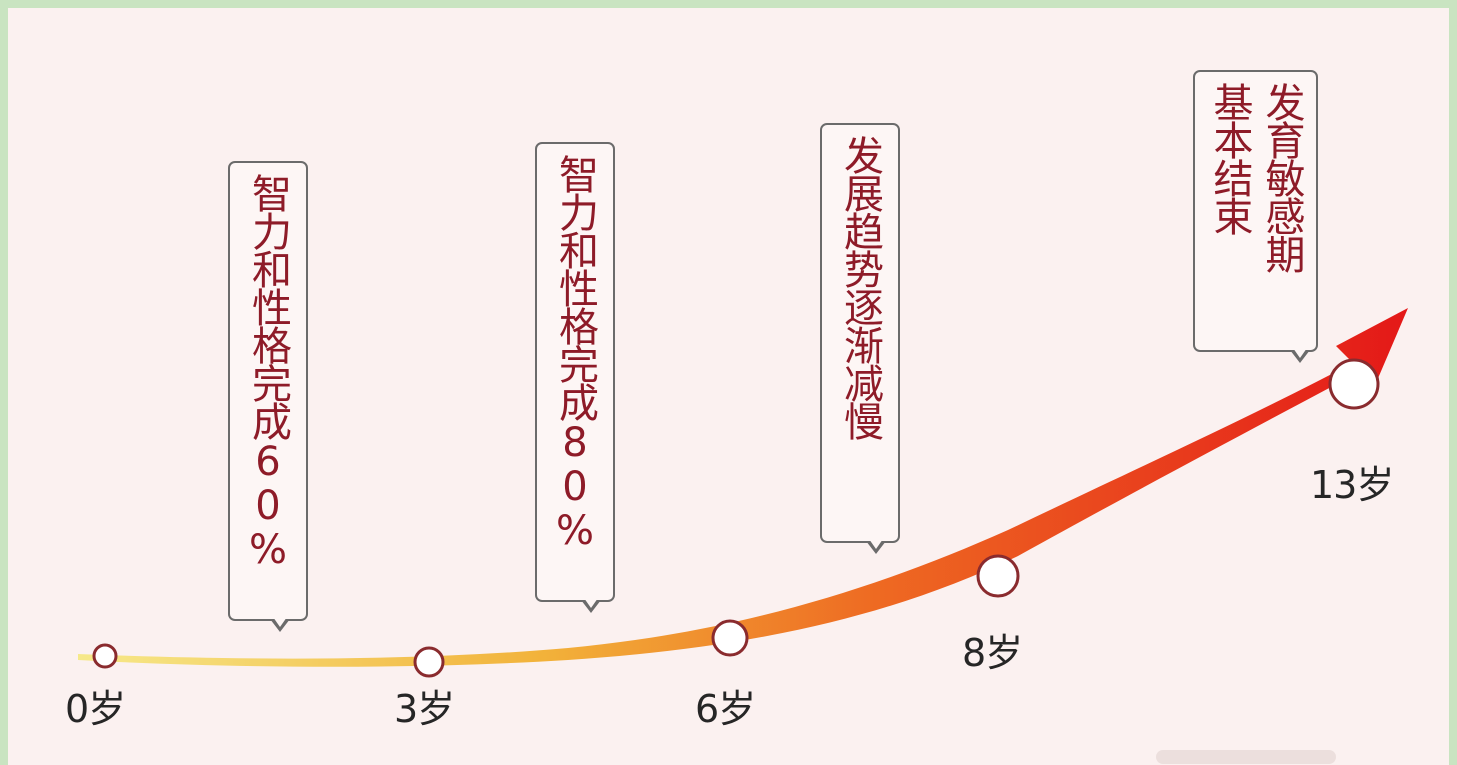 Image resolution: width=1457 pixels, height=765 pixels. I want to click on callout-6: 智力和性格完成80%, so click(575, 377).